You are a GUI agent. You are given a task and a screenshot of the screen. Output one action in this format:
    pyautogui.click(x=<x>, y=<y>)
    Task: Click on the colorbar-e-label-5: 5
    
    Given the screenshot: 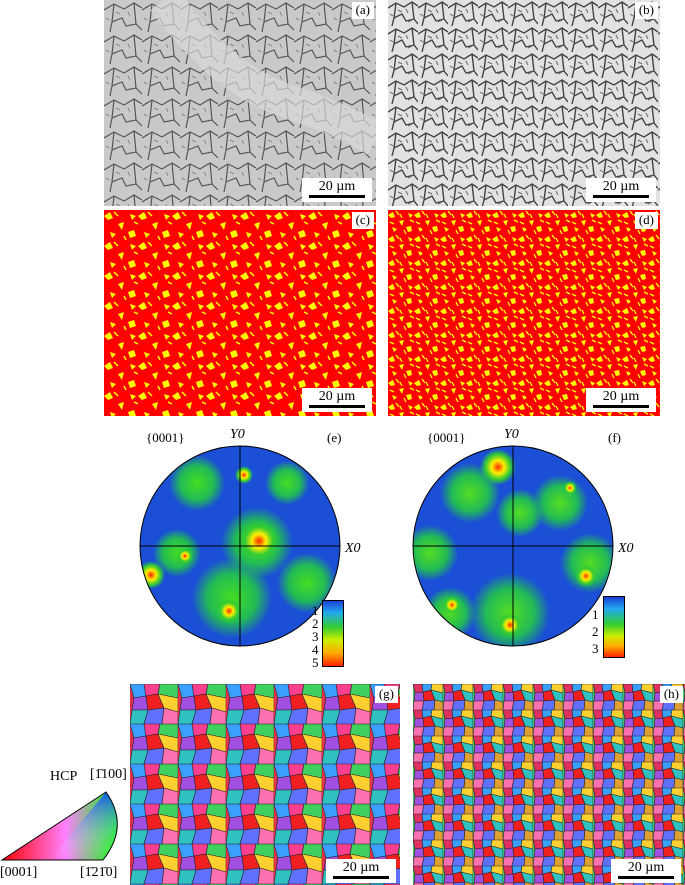 What is the action you would take?
    pyautogui.click(x=315, y=662)
    